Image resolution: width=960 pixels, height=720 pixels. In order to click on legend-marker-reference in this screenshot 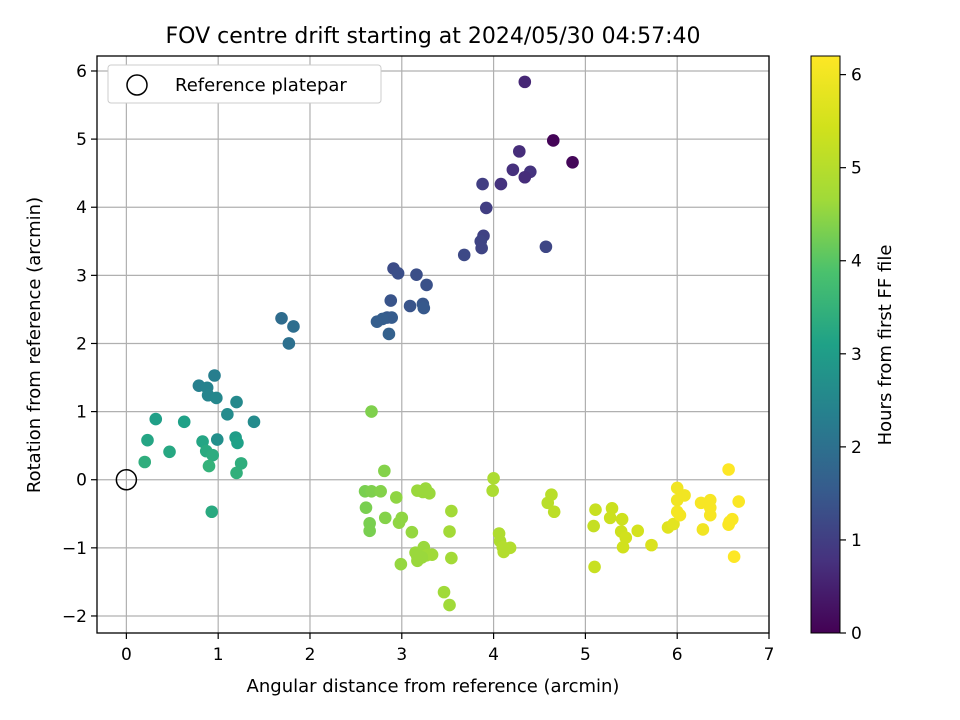, I will do `click(137, 85)`.